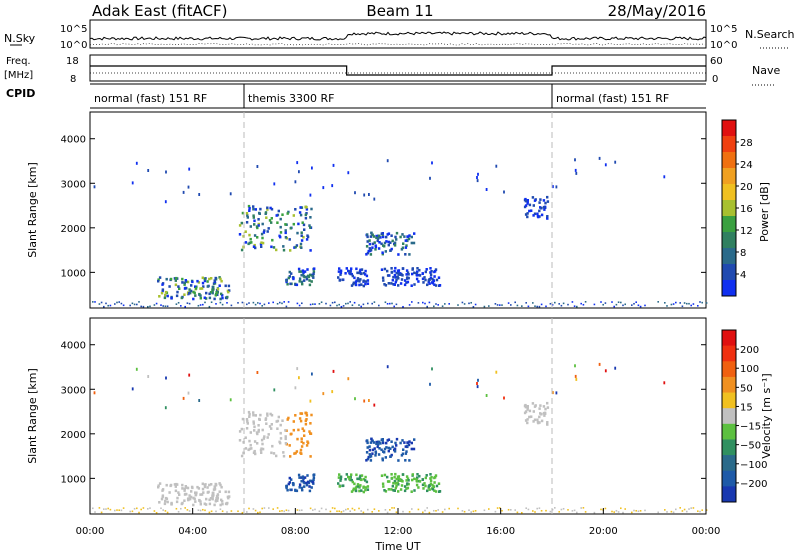  Describe the element at coordinates (743, 253) in the screenshot. I see `power-colorbar-tick-label: 8` at that location.